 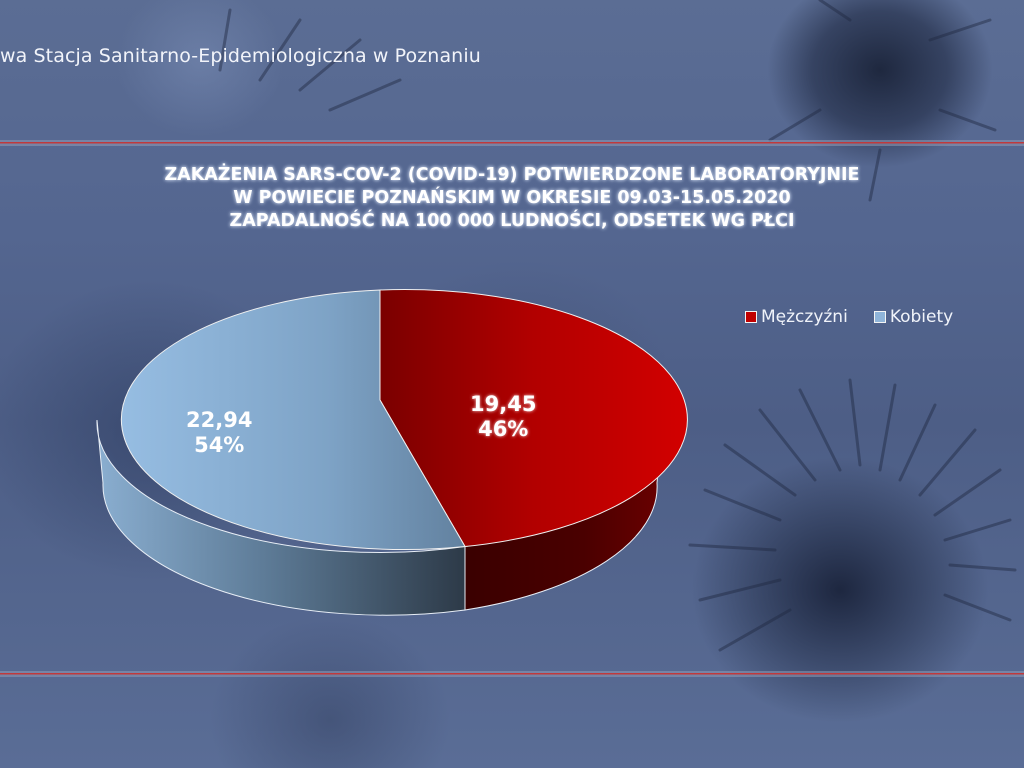 I want to click on legend-swatch-men, so click(x=751, y=317).